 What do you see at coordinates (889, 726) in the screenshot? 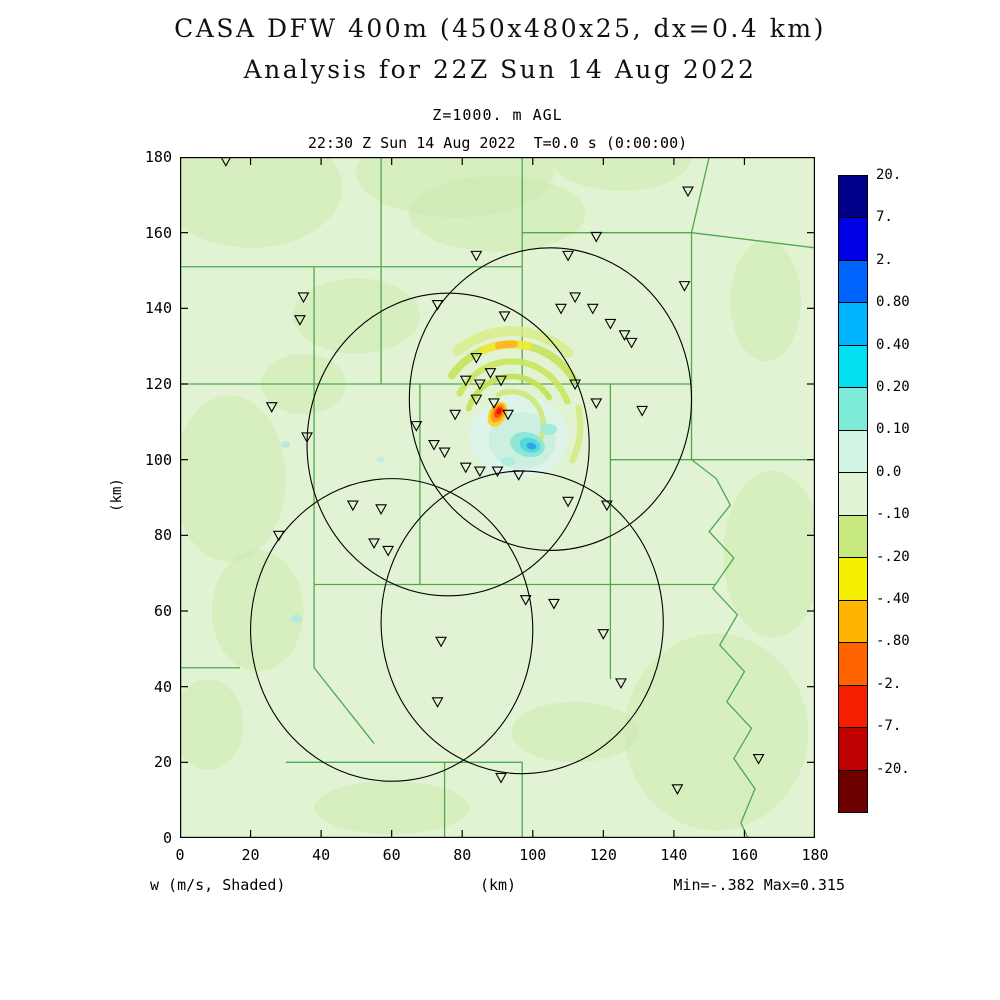
I see `colorbar-tick-label: -7.` at bounding box center [889, 726].